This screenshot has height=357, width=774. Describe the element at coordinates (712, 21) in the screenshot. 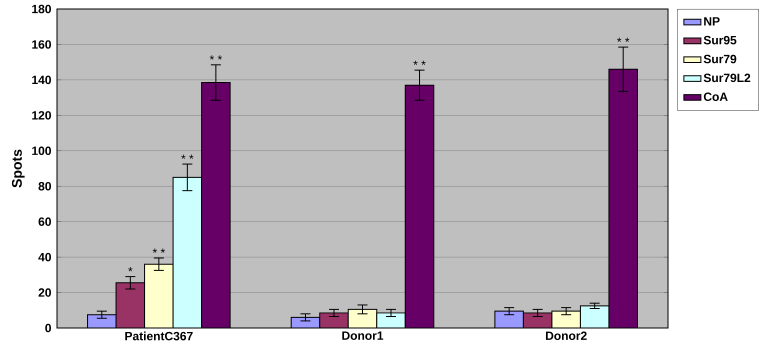

I see `legend-label: NP` at that location.